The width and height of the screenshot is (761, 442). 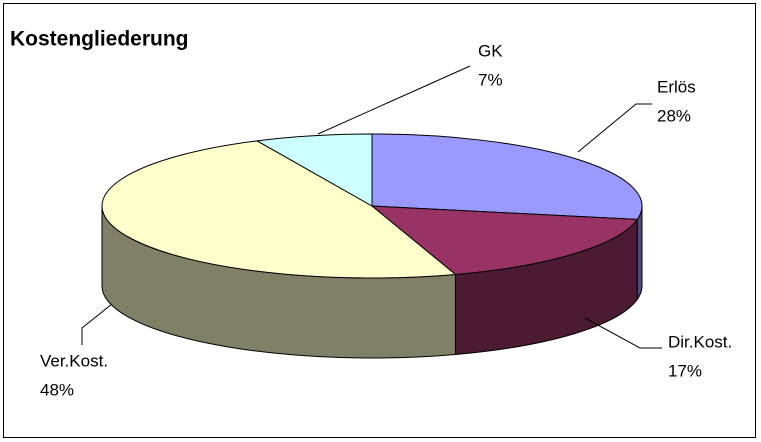 What do you see at coordinates (676, 86) in the screenshot?
I see `slice-label: Erlös` at bounding box center [676, 86].